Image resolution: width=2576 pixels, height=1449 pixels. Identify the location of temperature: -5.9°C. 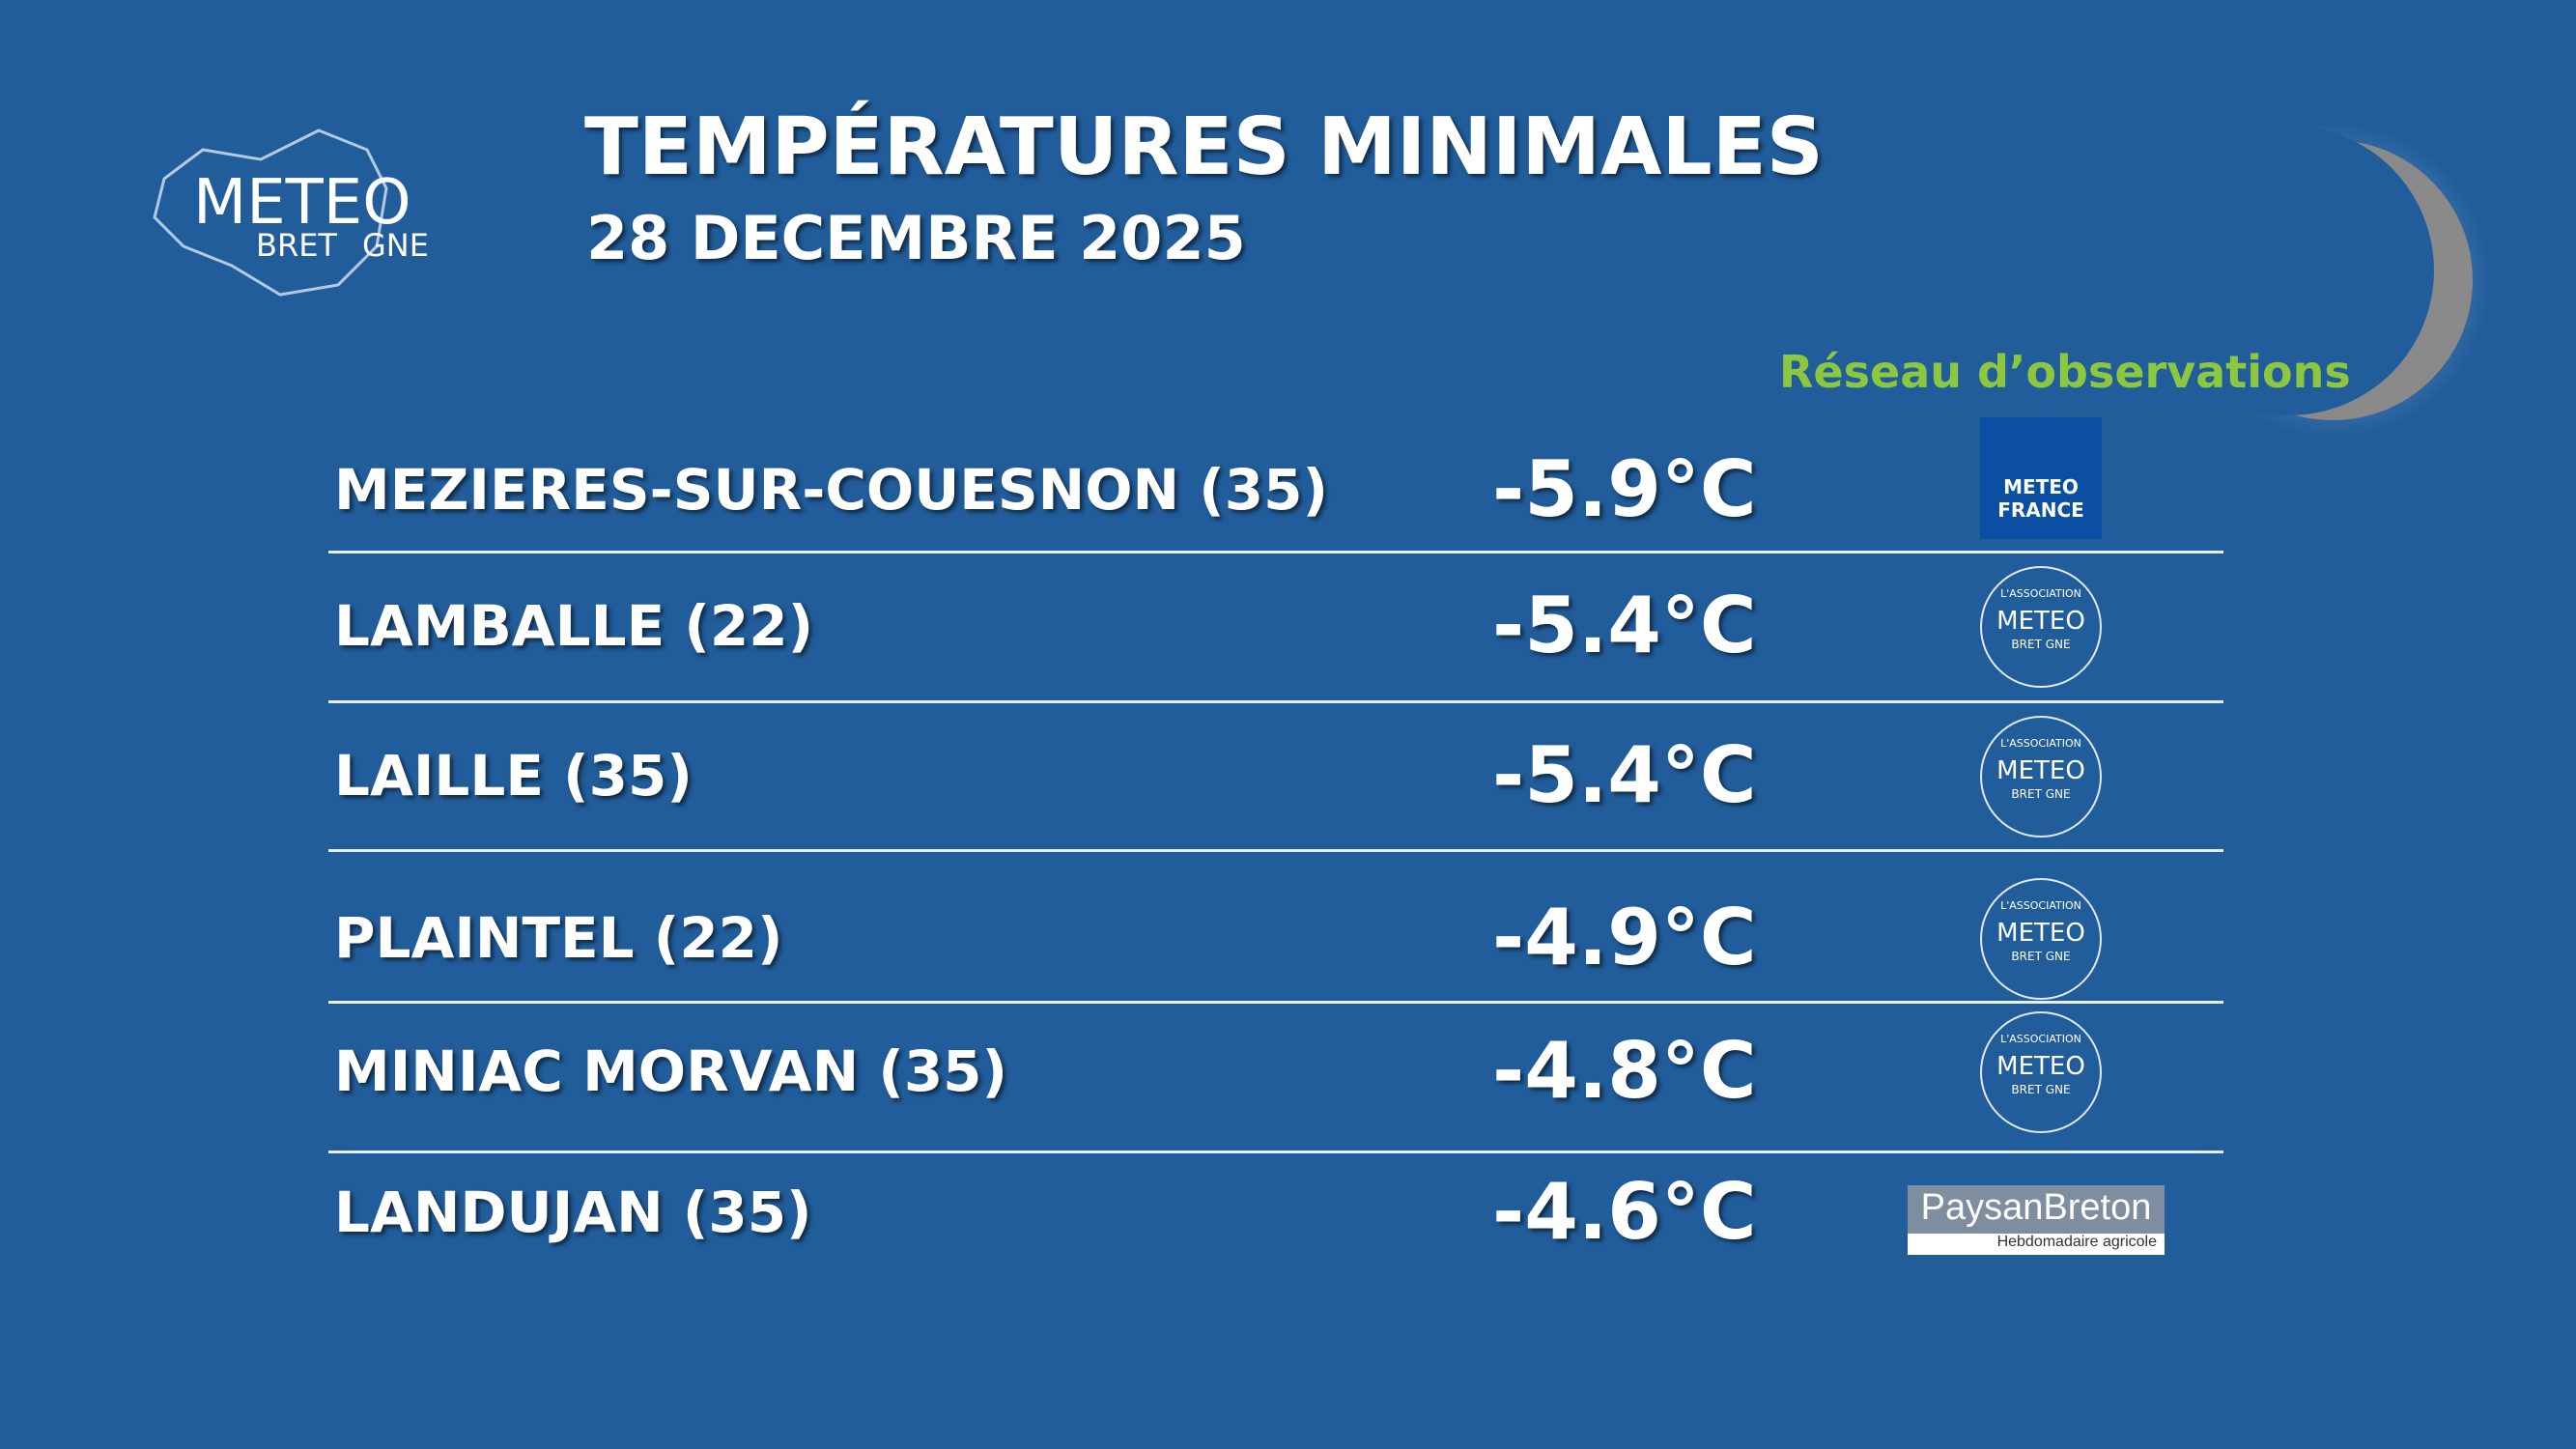
(1624, 489).